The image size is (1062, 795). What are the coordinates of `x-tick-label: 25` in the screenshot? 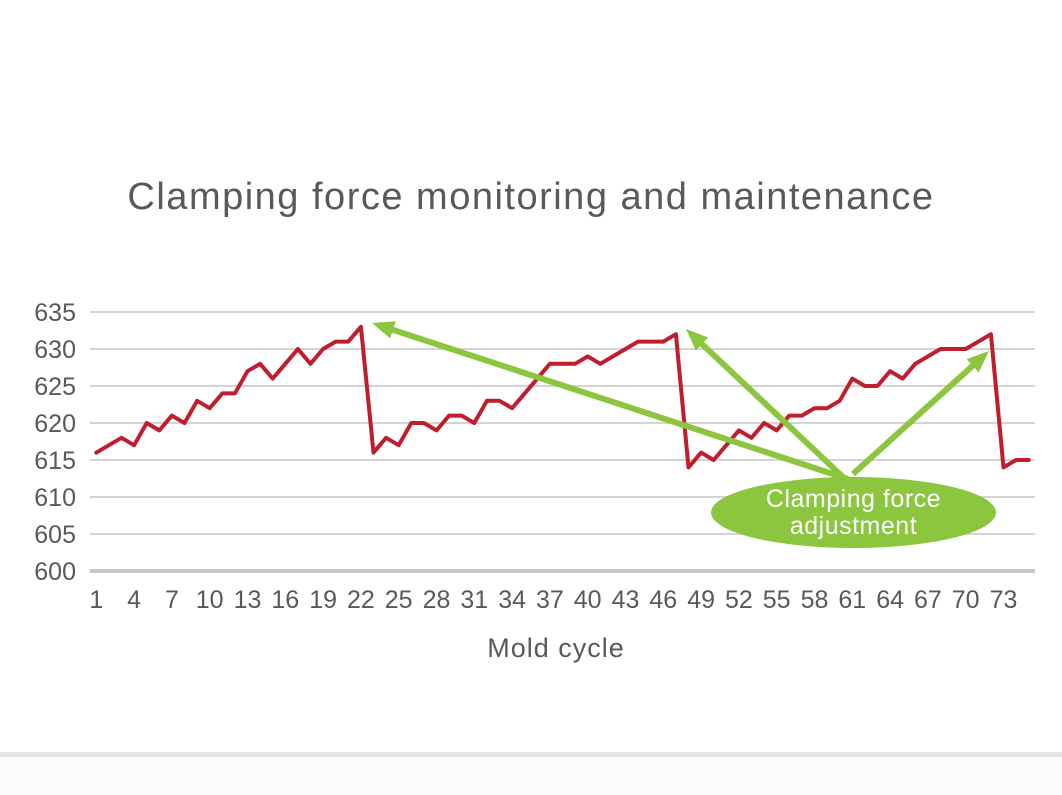 It's located at (399, 600).